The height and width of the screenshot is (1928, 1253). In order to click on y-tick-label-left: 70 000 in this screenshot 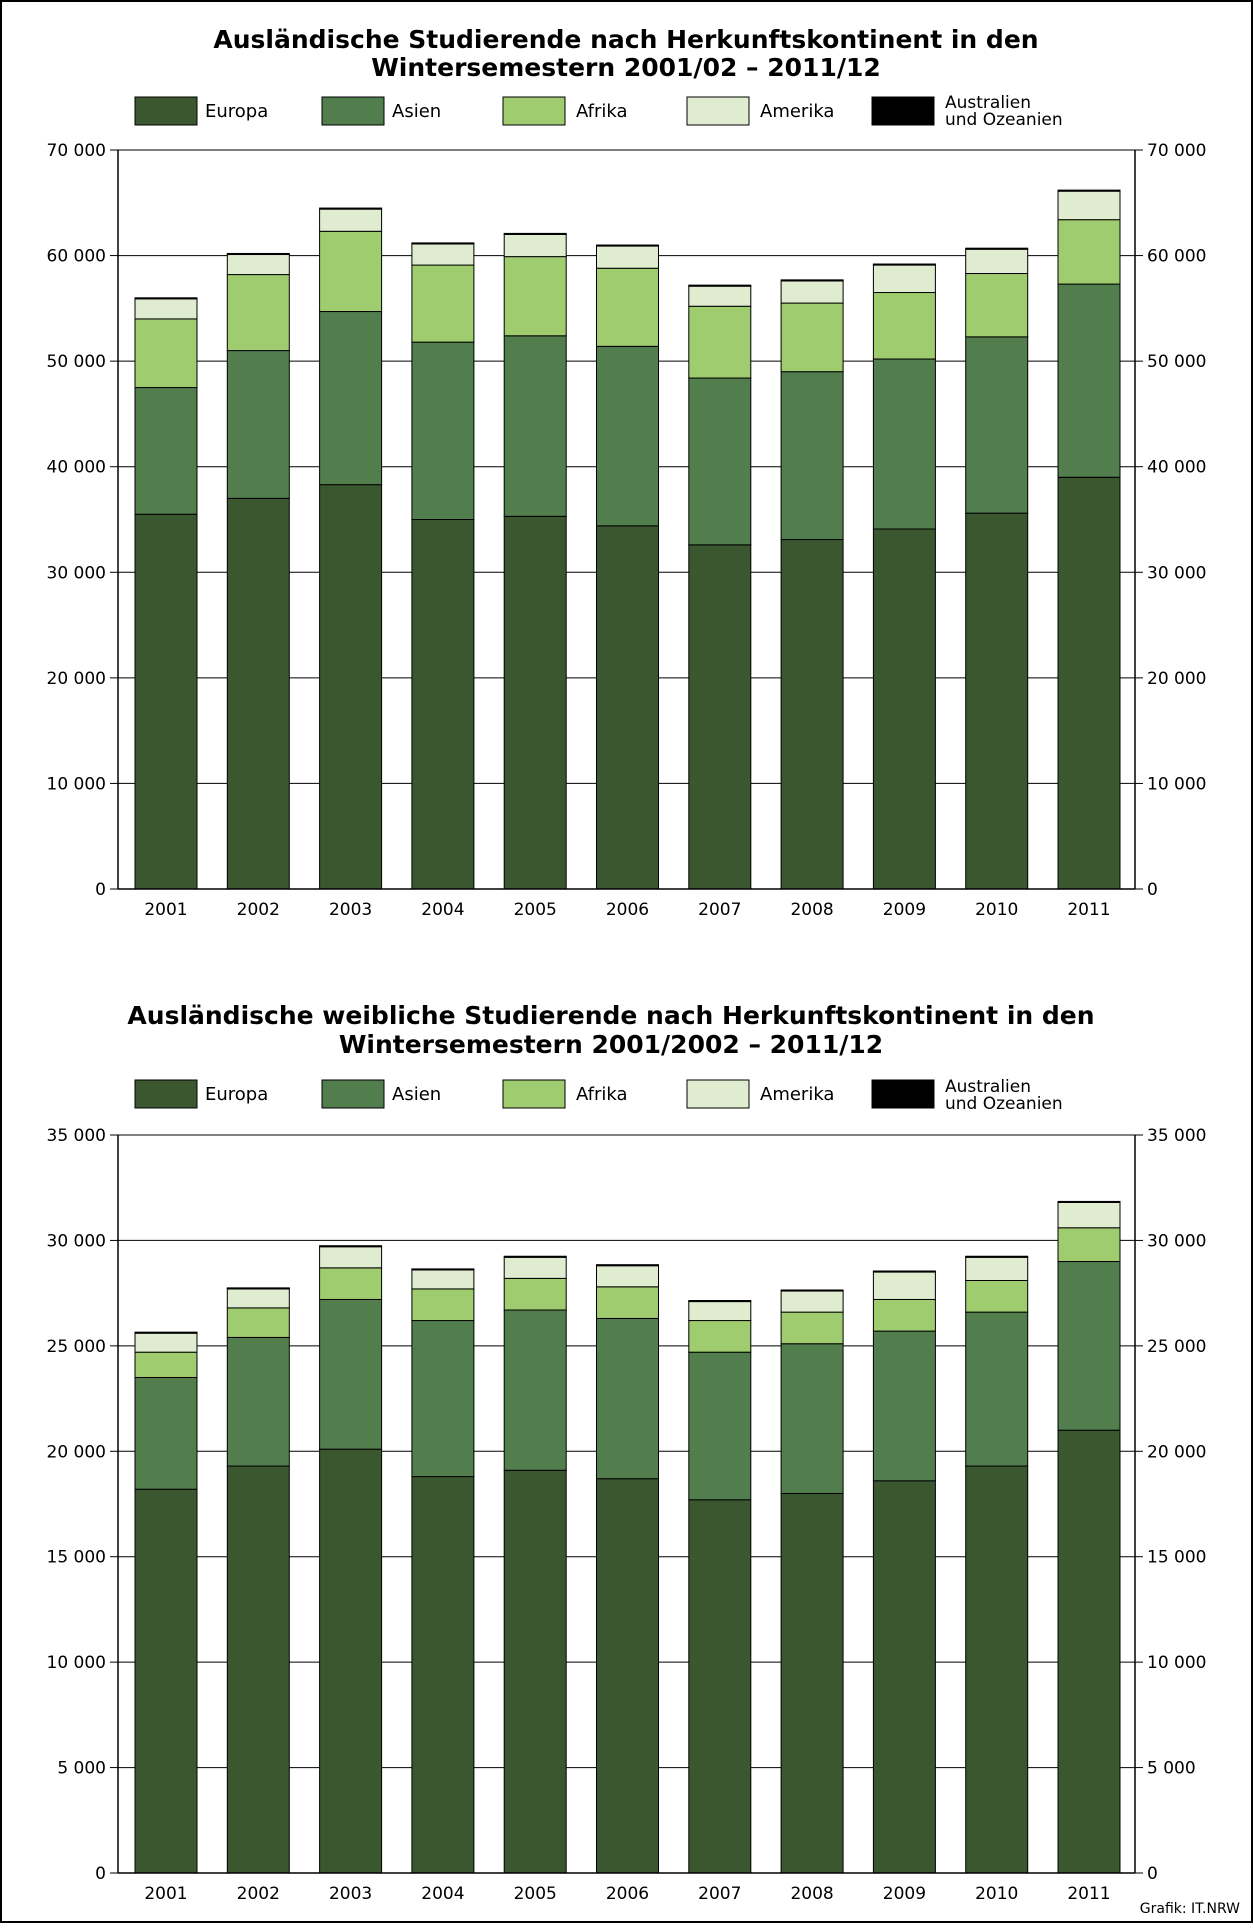, I will do `click(76, 151)`.